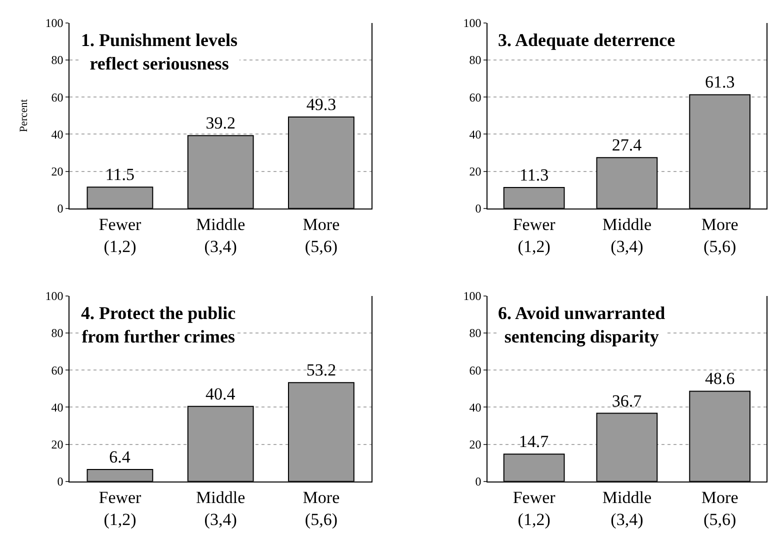 This screenshot has height=544, width=774. What do you see at coordinates (321, 104) in the screenshot?
I see `data-label: 49.3` at bounding box center [321, 104].